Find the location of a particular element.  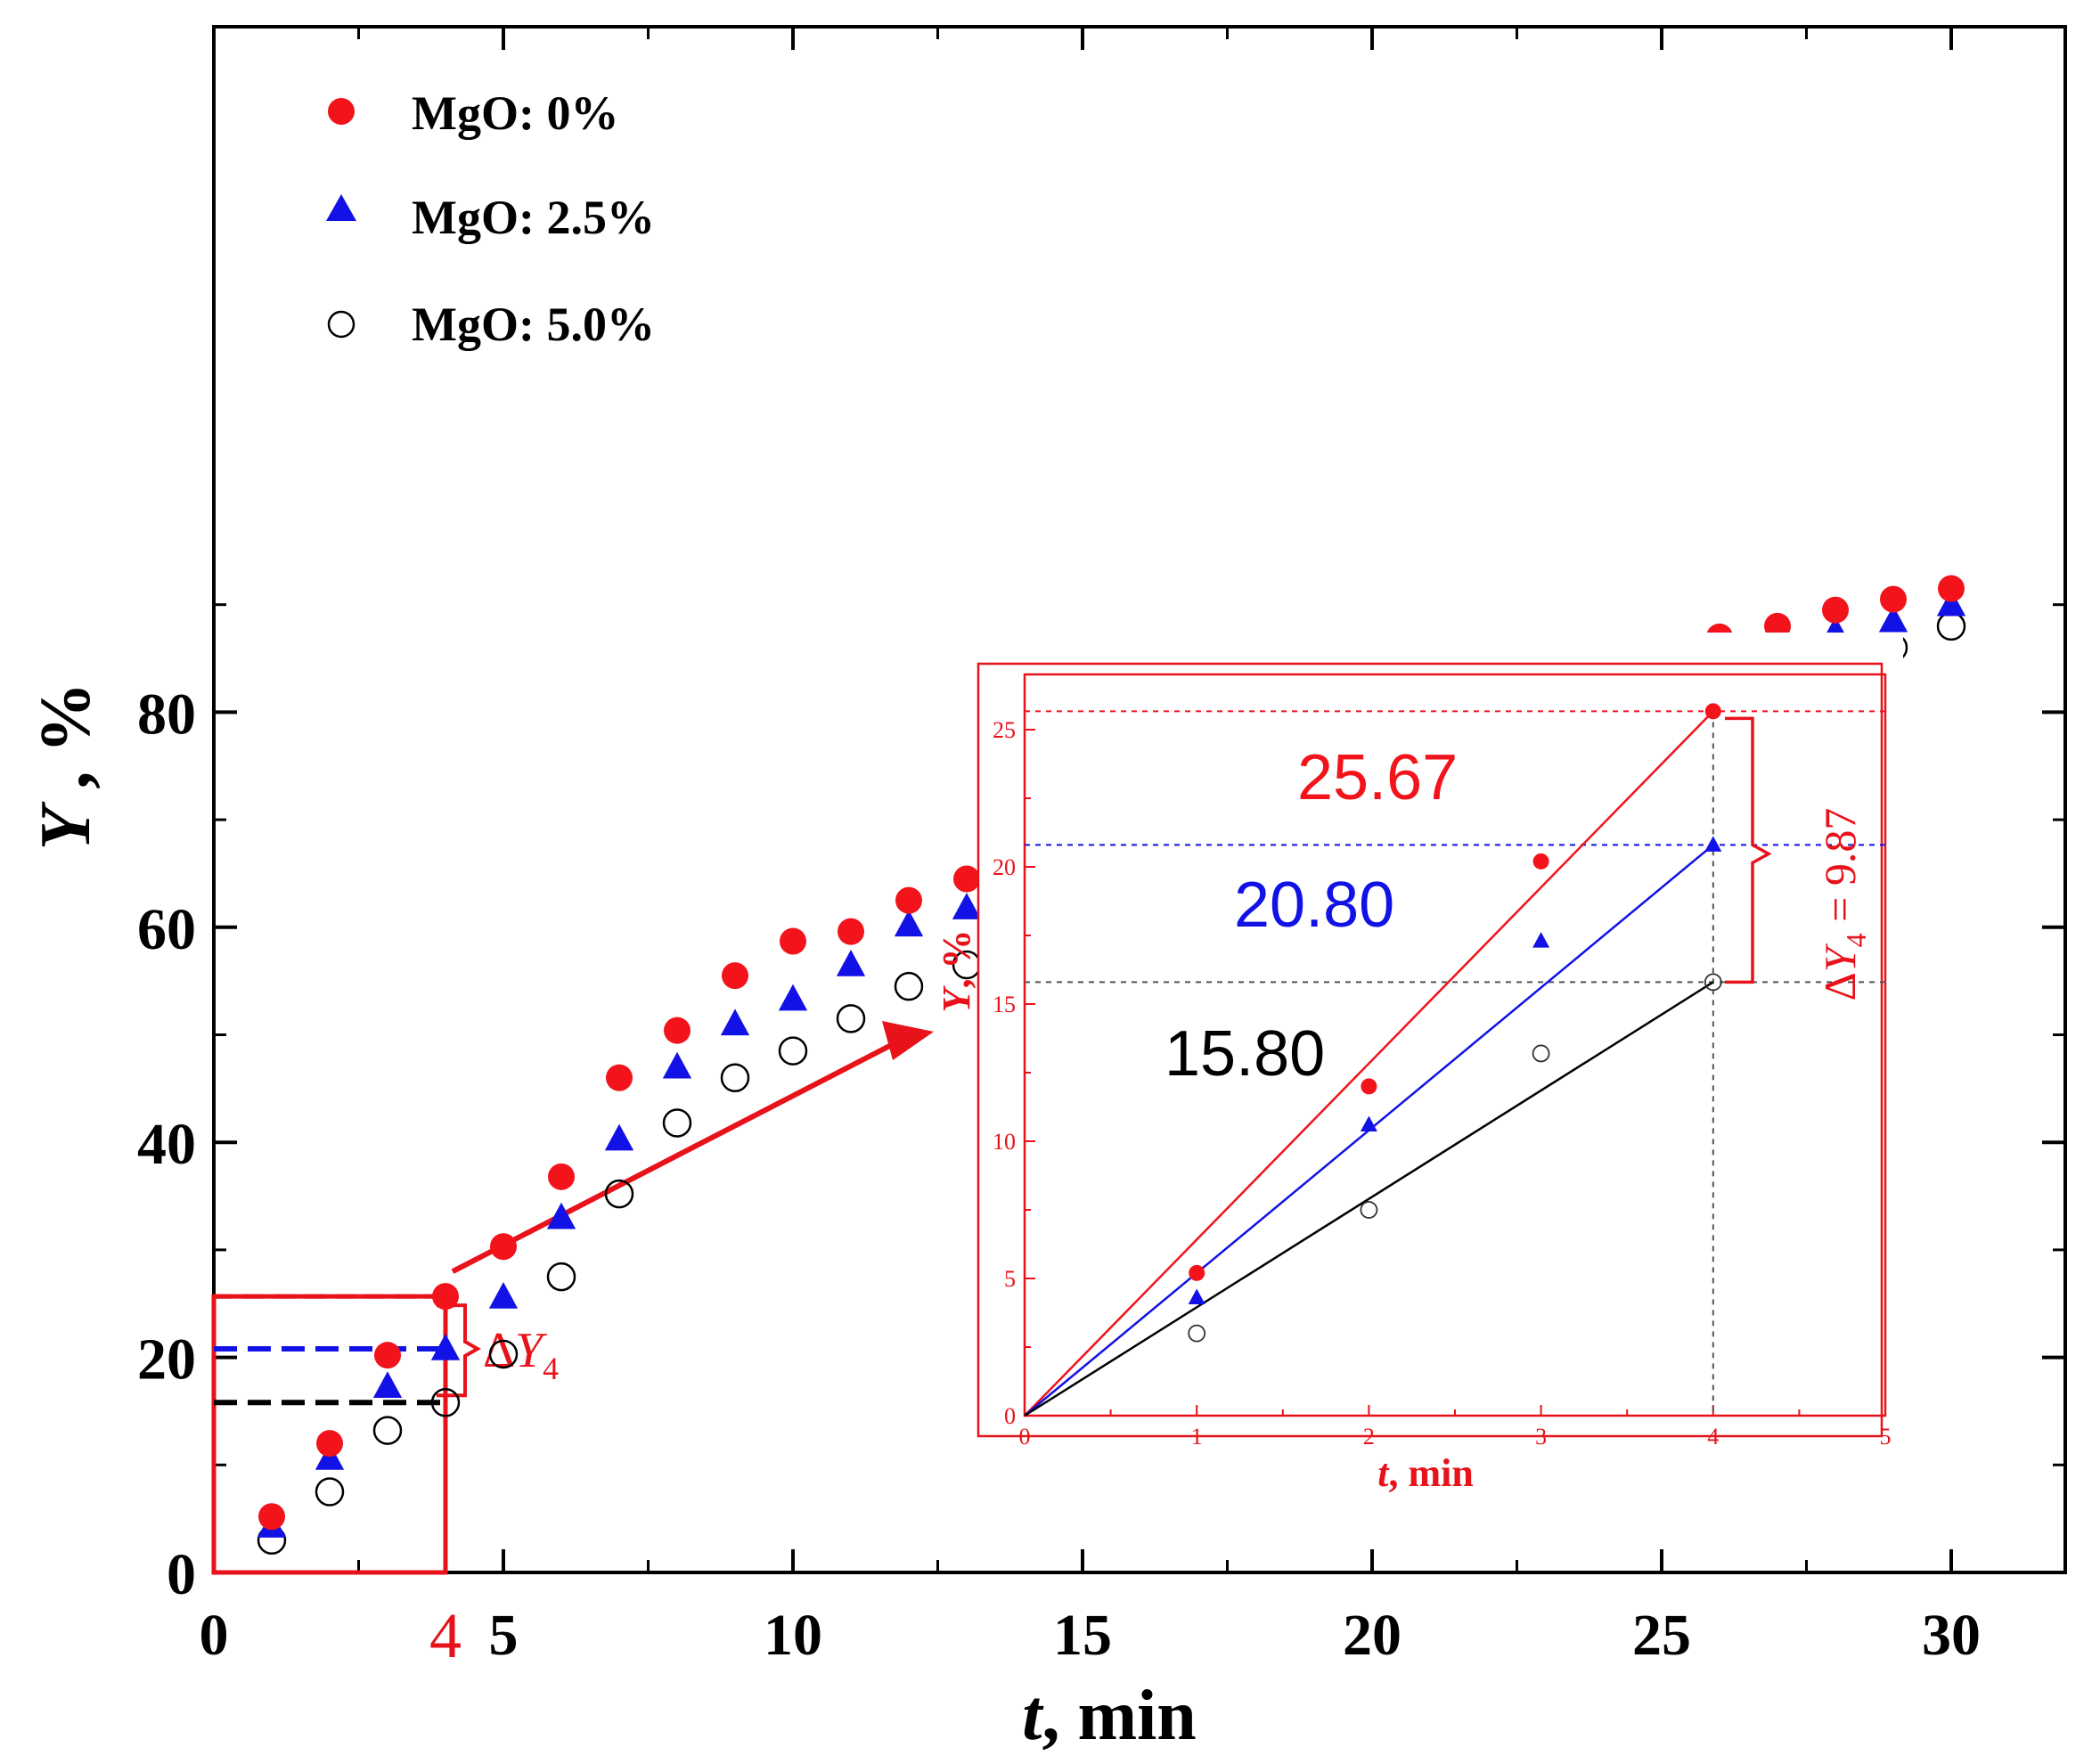

inset-delta-var: Y is located at coordinates (1840, 957).